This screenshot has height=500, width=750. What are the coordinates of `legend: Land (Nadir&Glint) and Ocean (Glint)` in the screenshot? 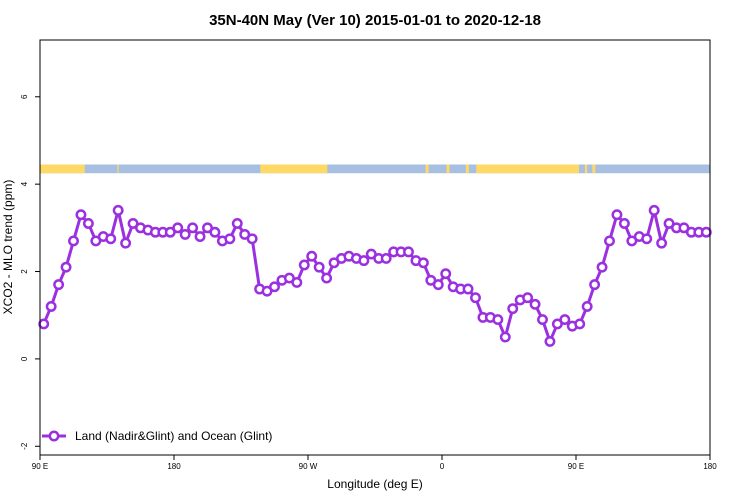 It's located at (157, 436).